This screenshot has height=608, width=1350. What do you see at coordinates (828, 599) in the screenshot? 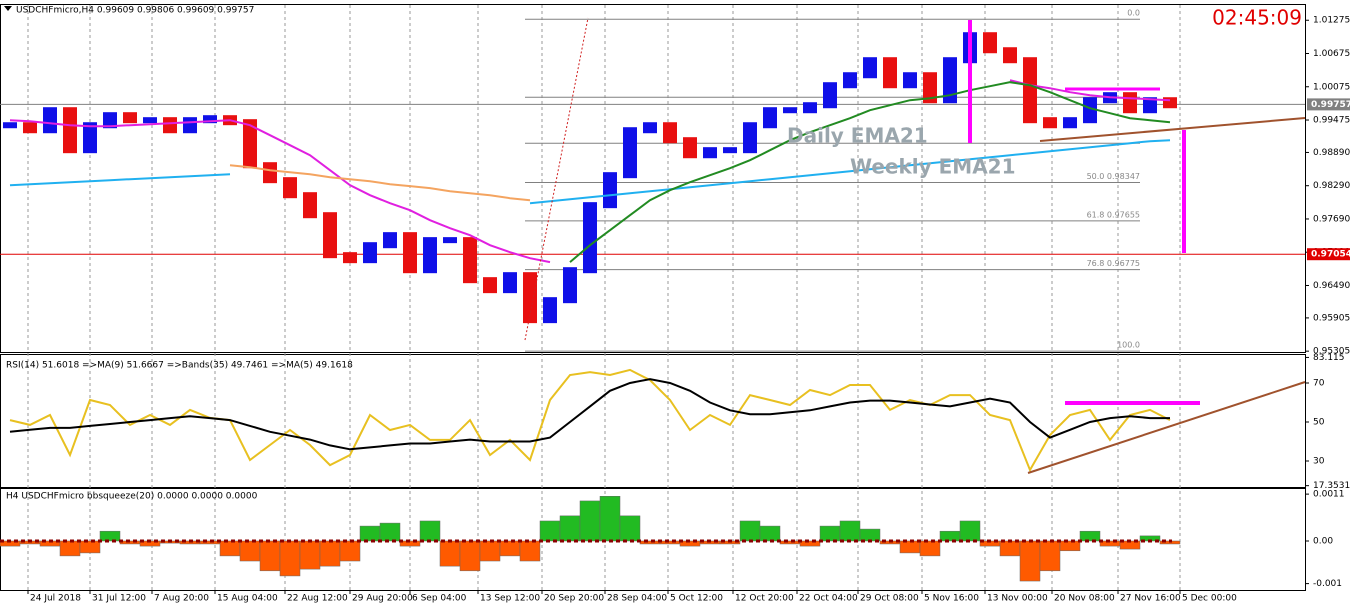
I see `x-tick-label: 22 Oct 04:00` at bounding box center [828, 599].